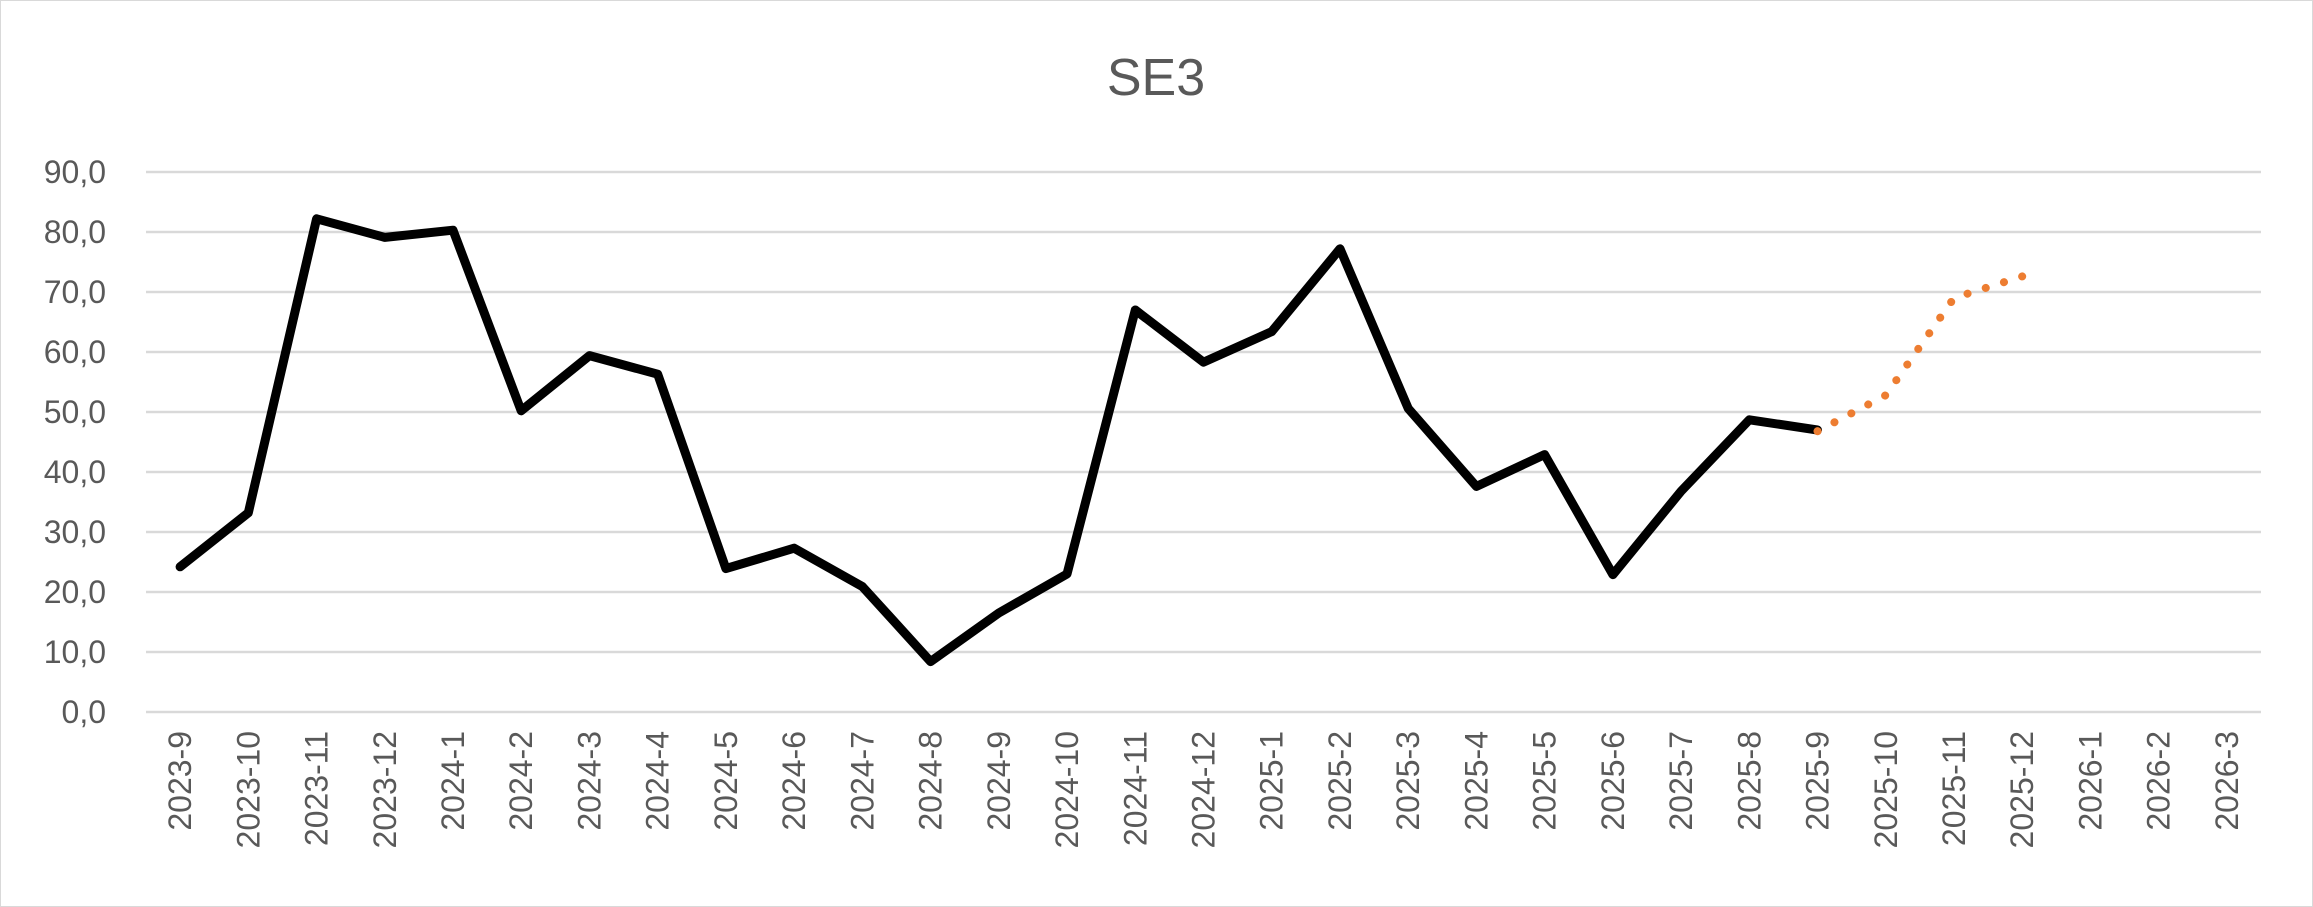  Describe the element at coordinates (180, 781) in the screenshot. I see `x-tick-label: 2023-9` at that location.